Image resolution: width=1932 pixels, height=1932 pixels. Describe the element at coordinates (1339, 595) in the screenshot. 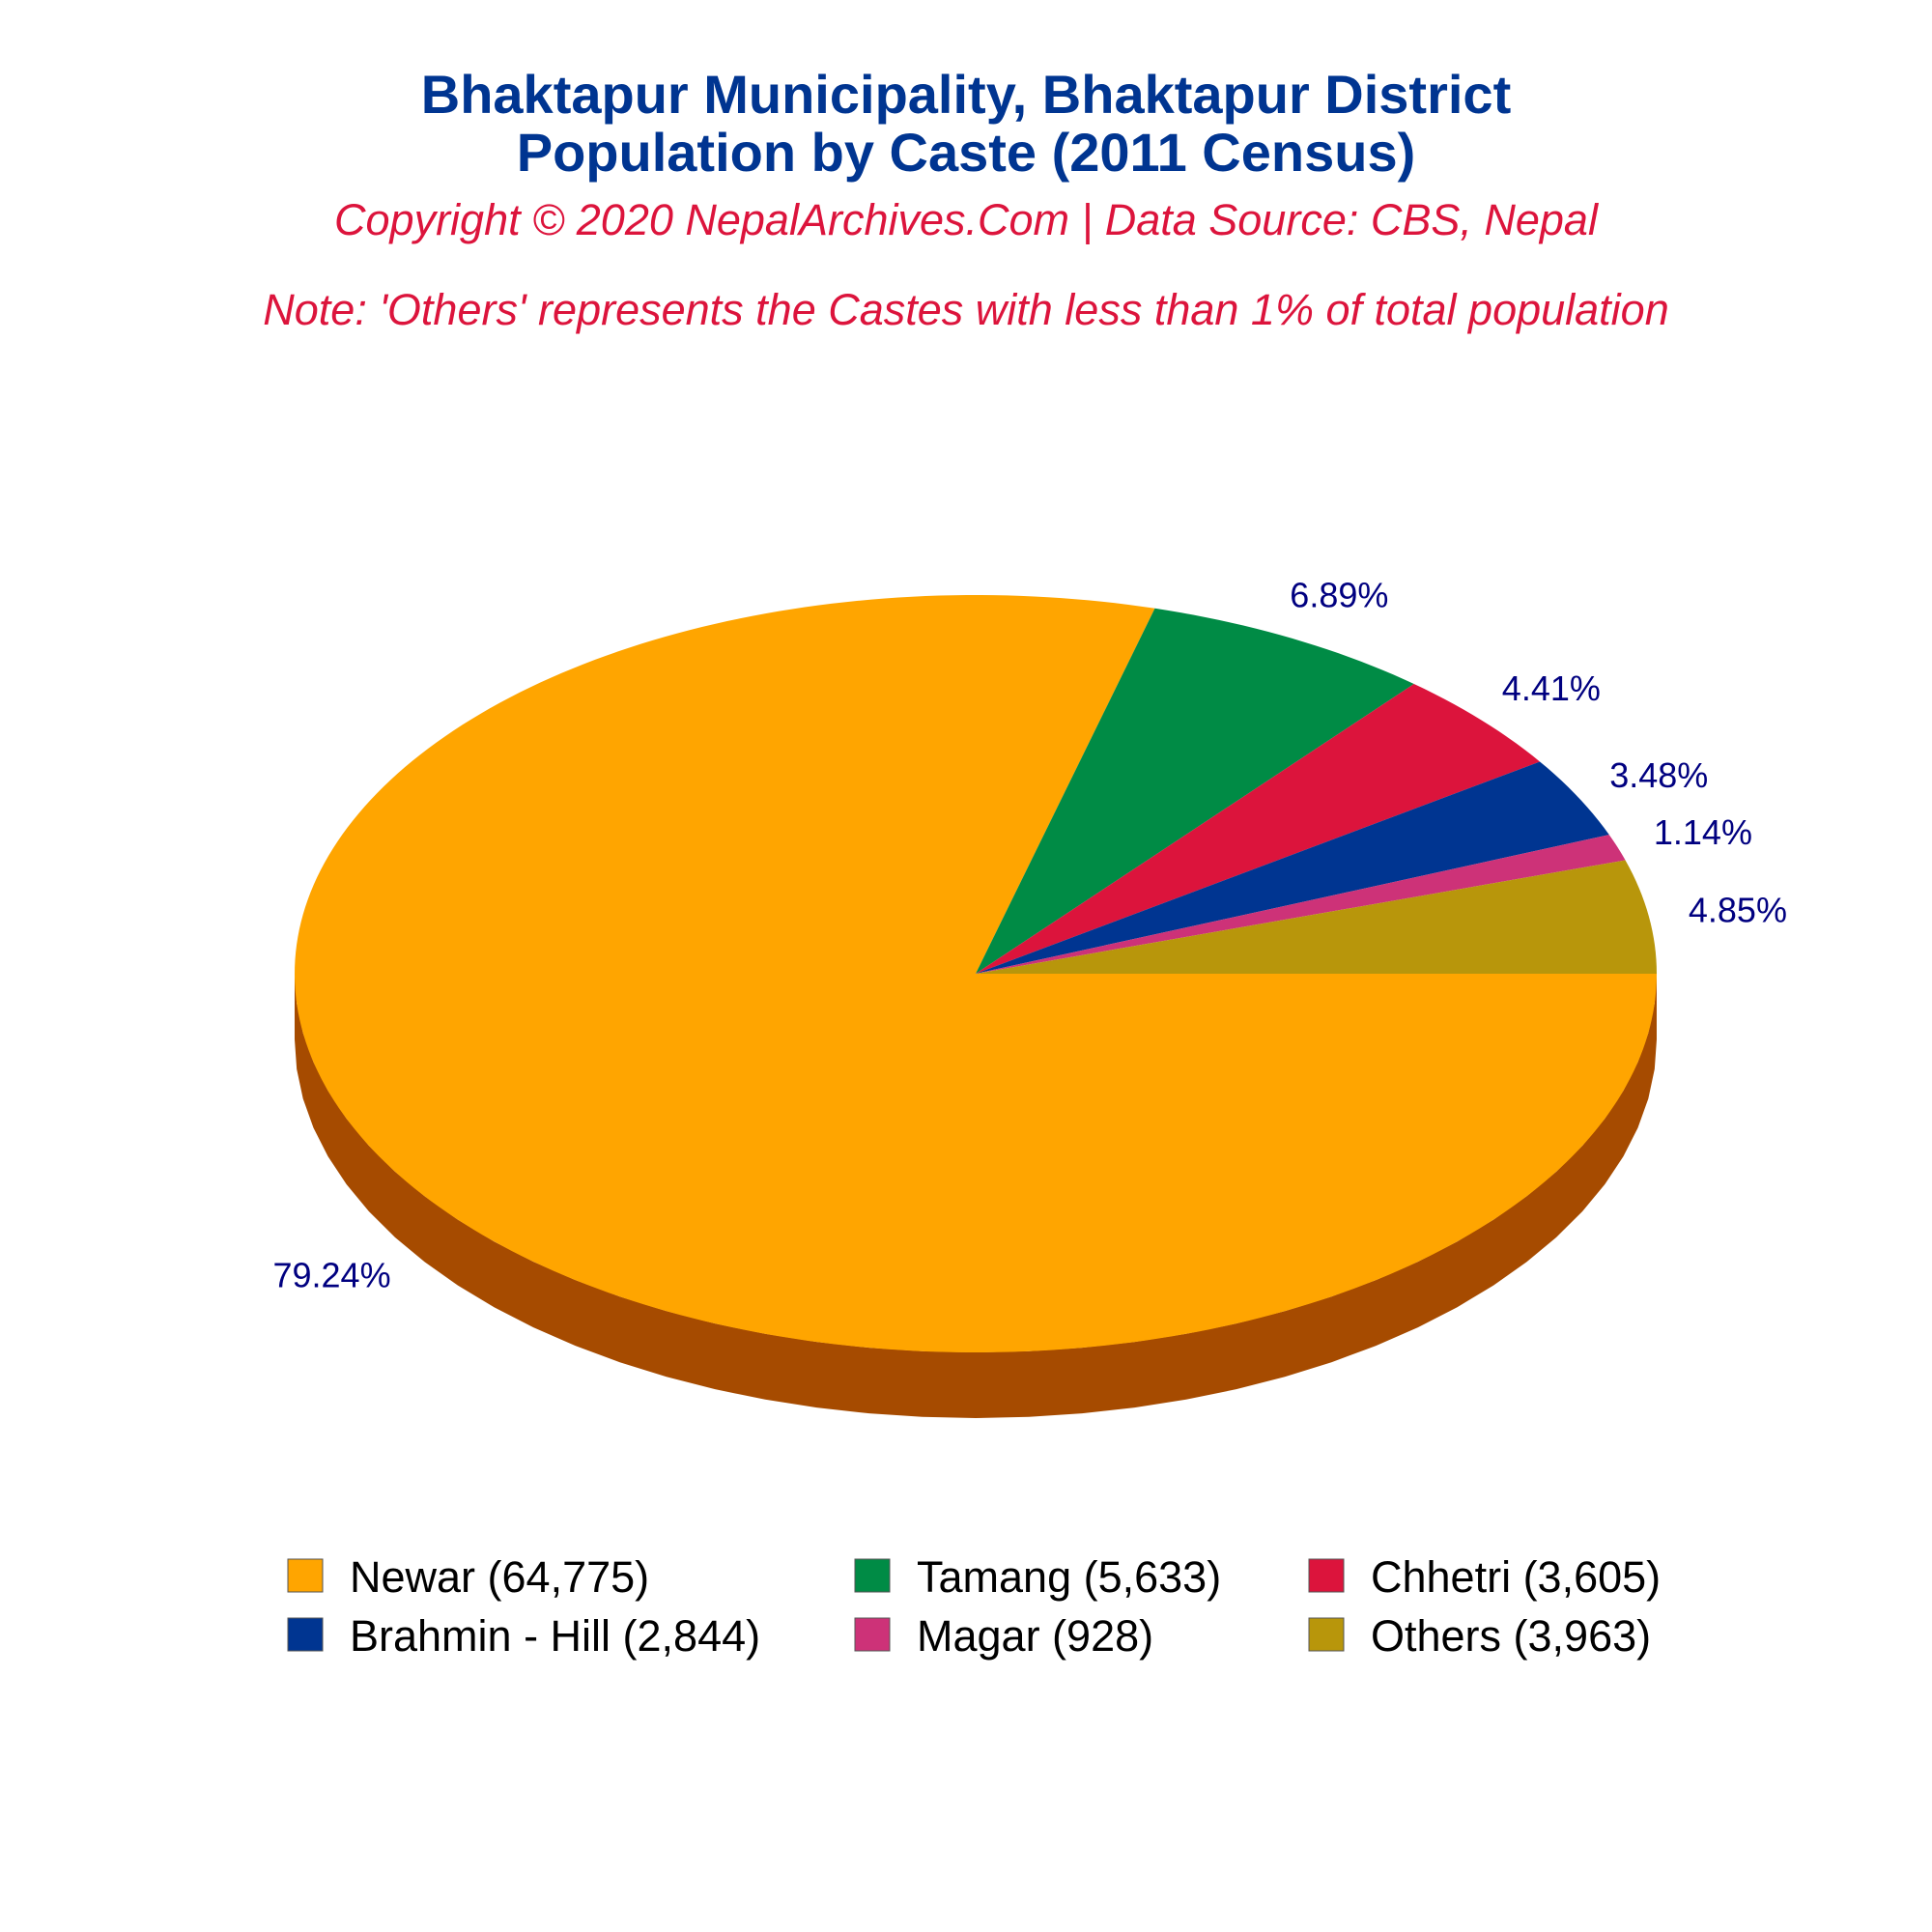

I see `percent-label-tamang: 6.89%` at that location.